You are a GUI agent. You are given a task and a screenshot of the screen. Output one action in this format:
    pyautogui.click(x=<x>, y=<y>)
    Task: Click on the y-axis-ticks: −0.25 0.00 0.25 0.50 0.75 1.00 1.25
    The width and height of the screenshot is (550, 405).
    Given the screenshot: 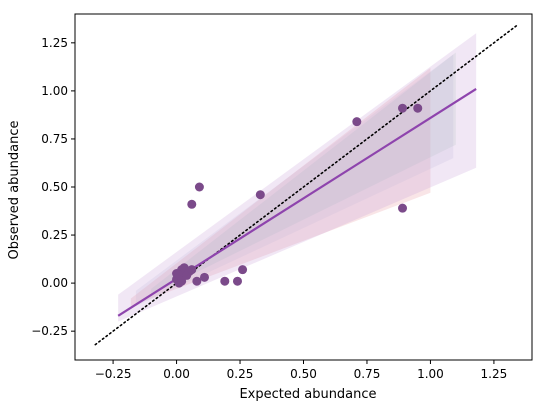 What is the action you would take?
    pyautogui.click(x=53, y=187)
    